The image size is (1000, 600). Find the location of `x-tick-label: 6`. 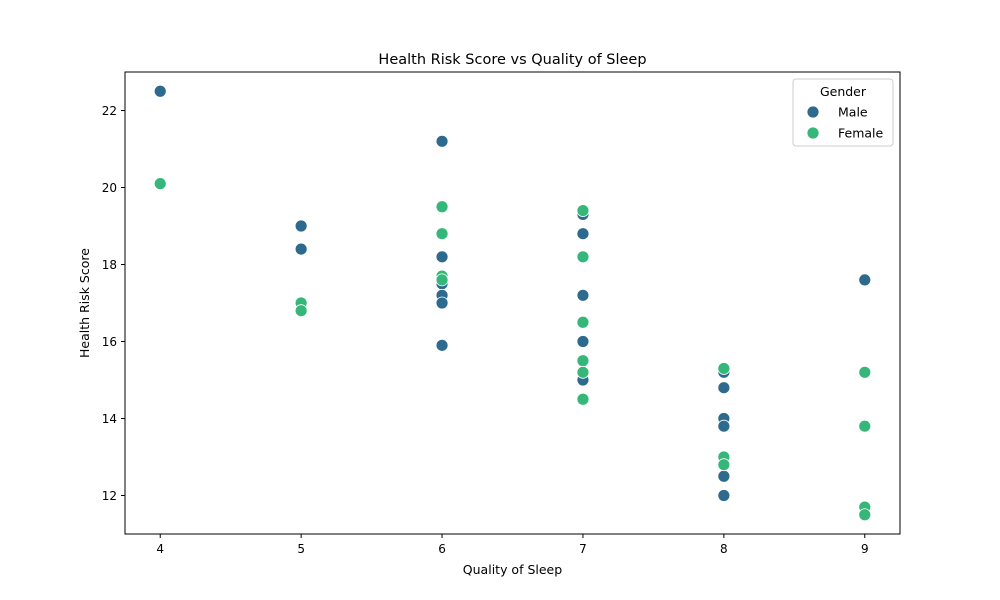

x-tick-label: 6 is located at coordinates (442, 549).